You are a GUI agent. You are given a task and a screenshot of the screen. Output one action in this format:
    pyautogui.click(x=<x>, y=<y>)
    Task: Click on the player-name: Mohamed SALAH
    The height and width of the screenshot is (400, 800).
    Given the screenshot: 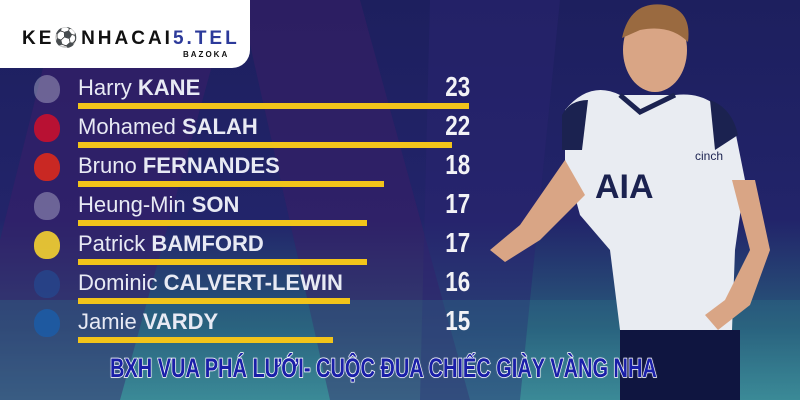 What is the action you would take?
    pyautogui.click(x=168, y=127)
    